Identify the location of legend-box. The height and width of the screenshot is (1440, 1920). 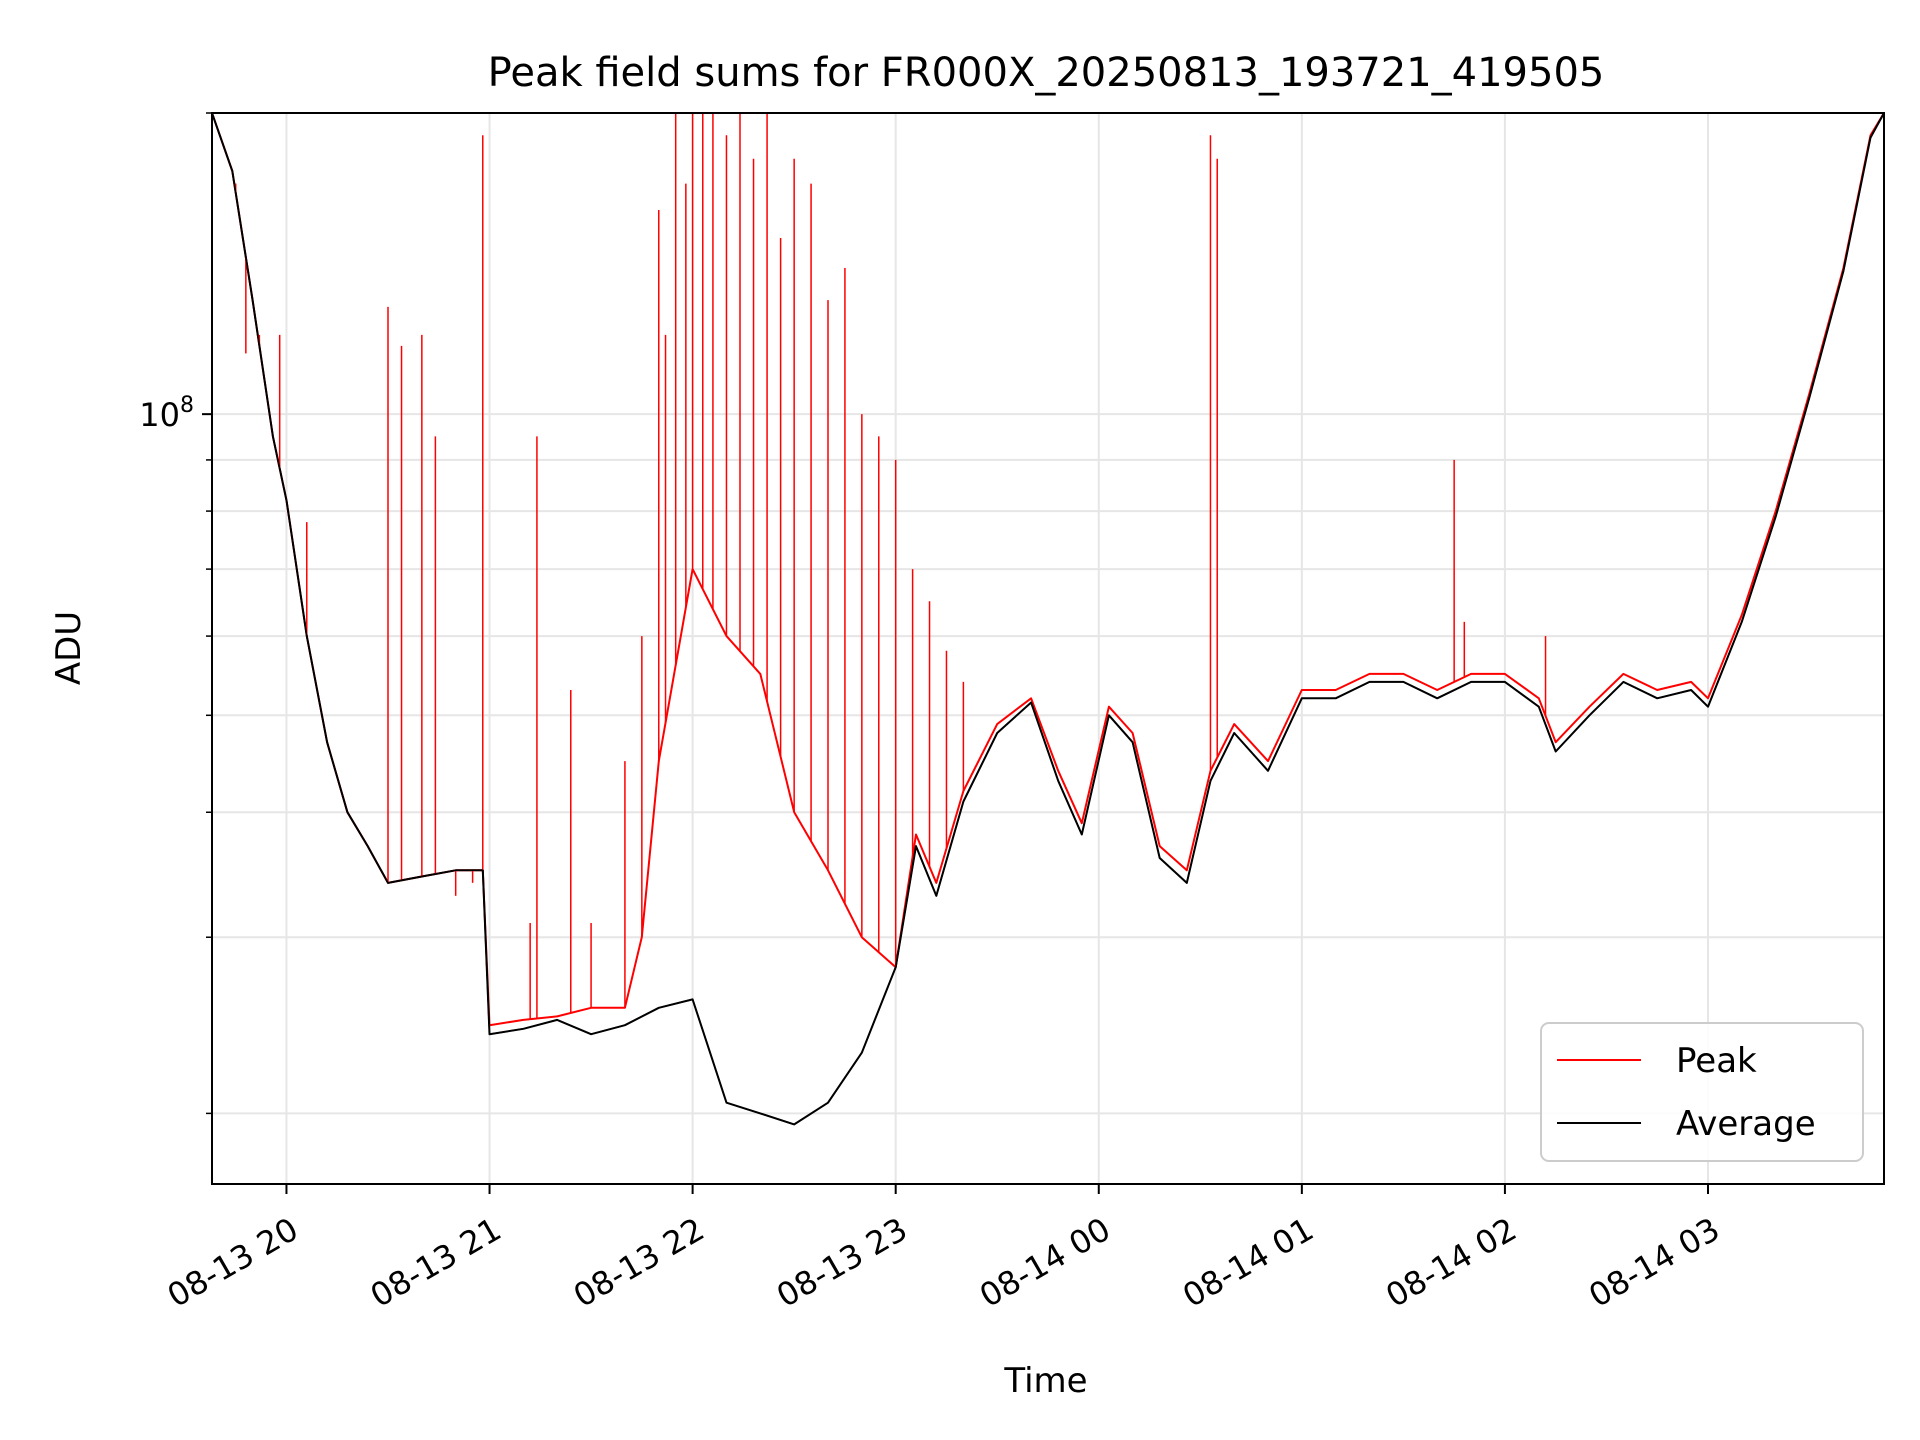
(1702, 1092).